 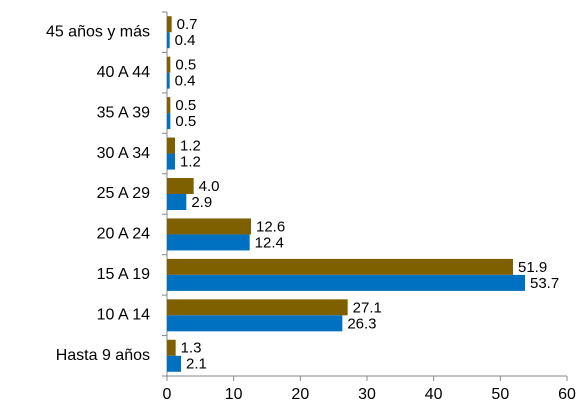 What do you see at coordinates (123, 153) in the screenshot?
I see `y-tick-label: 30 A 34` at bounding box center [123, 153].